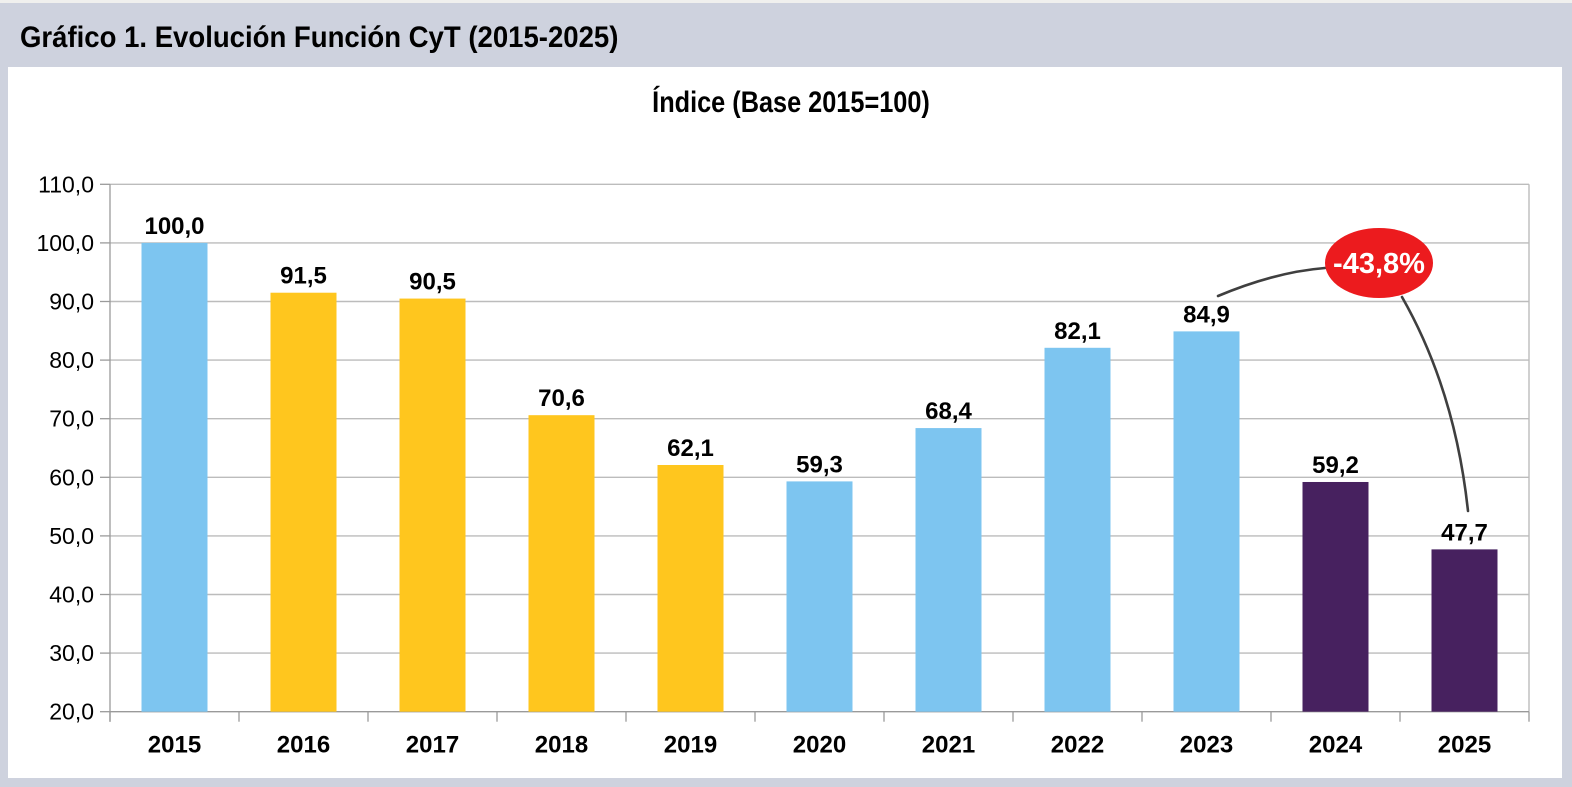 The height and width of the screenshot is (787, 1572). Describe the element at coordinates (1206, 745) in the screenshot. I see `x-category-label: 2023` at that location.